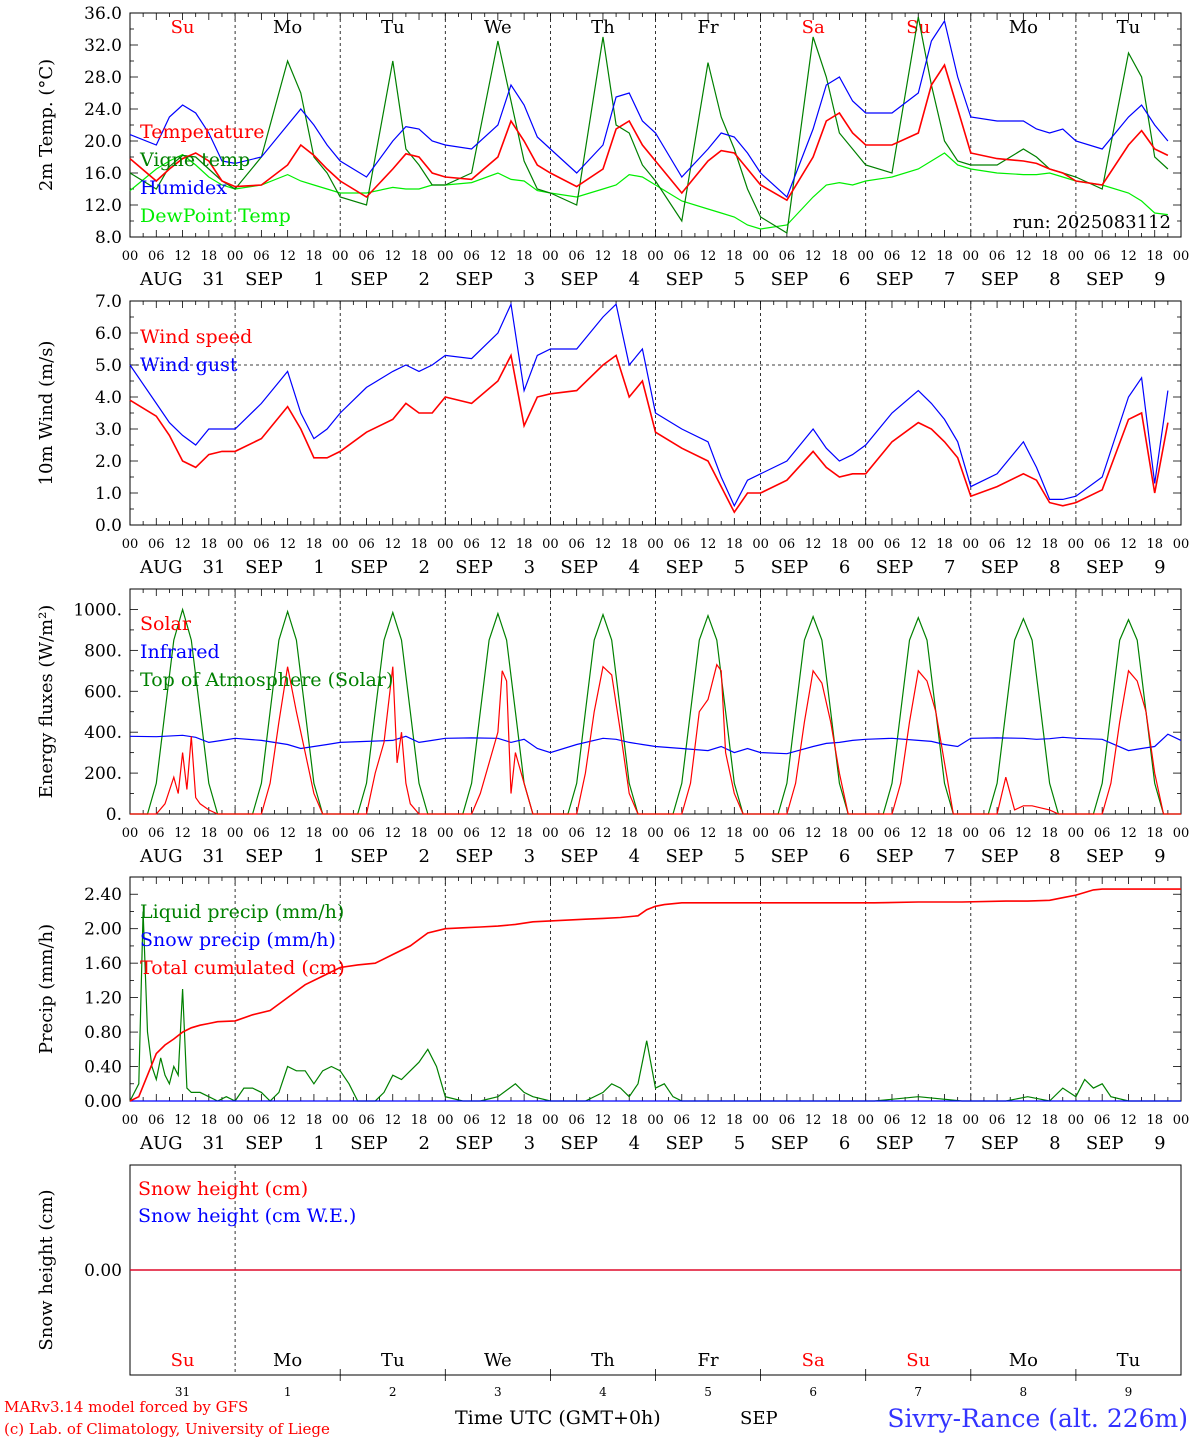  What do you see at coordinates (529, 856) in the screenshot?
I see `date-day-label: 3` at bounding box center [529, 856].